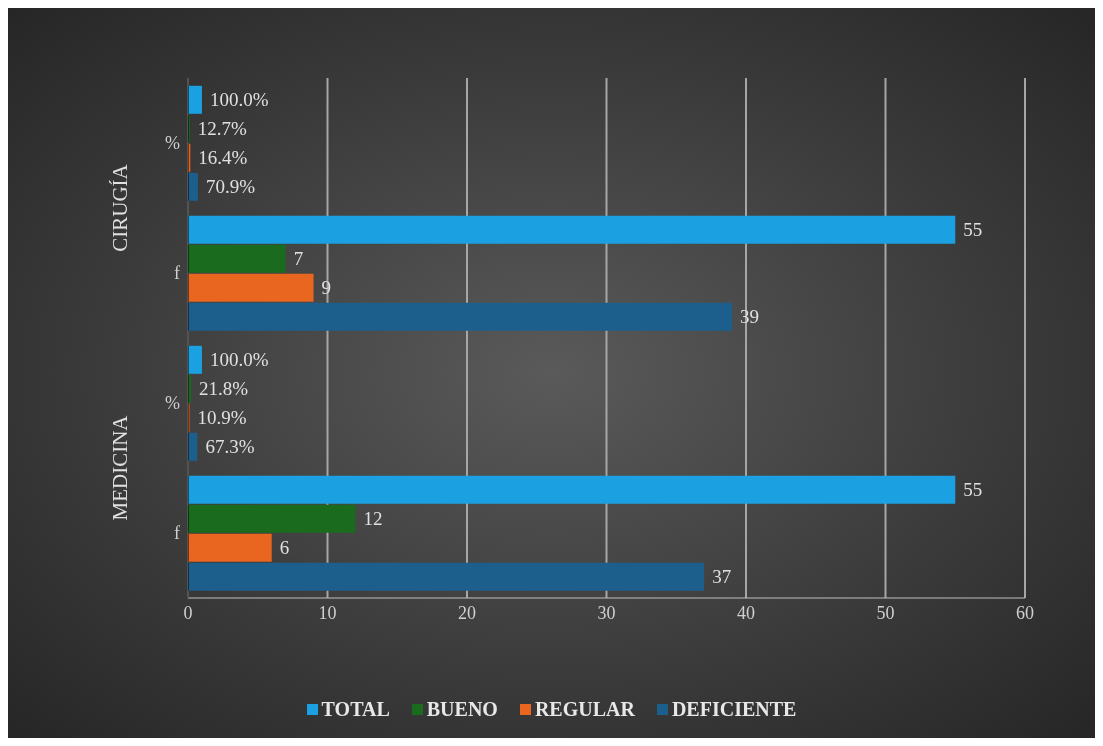 This screenshot has width=1103, height=746. I want to click on data-label: 12.7%, so click(222, 129).